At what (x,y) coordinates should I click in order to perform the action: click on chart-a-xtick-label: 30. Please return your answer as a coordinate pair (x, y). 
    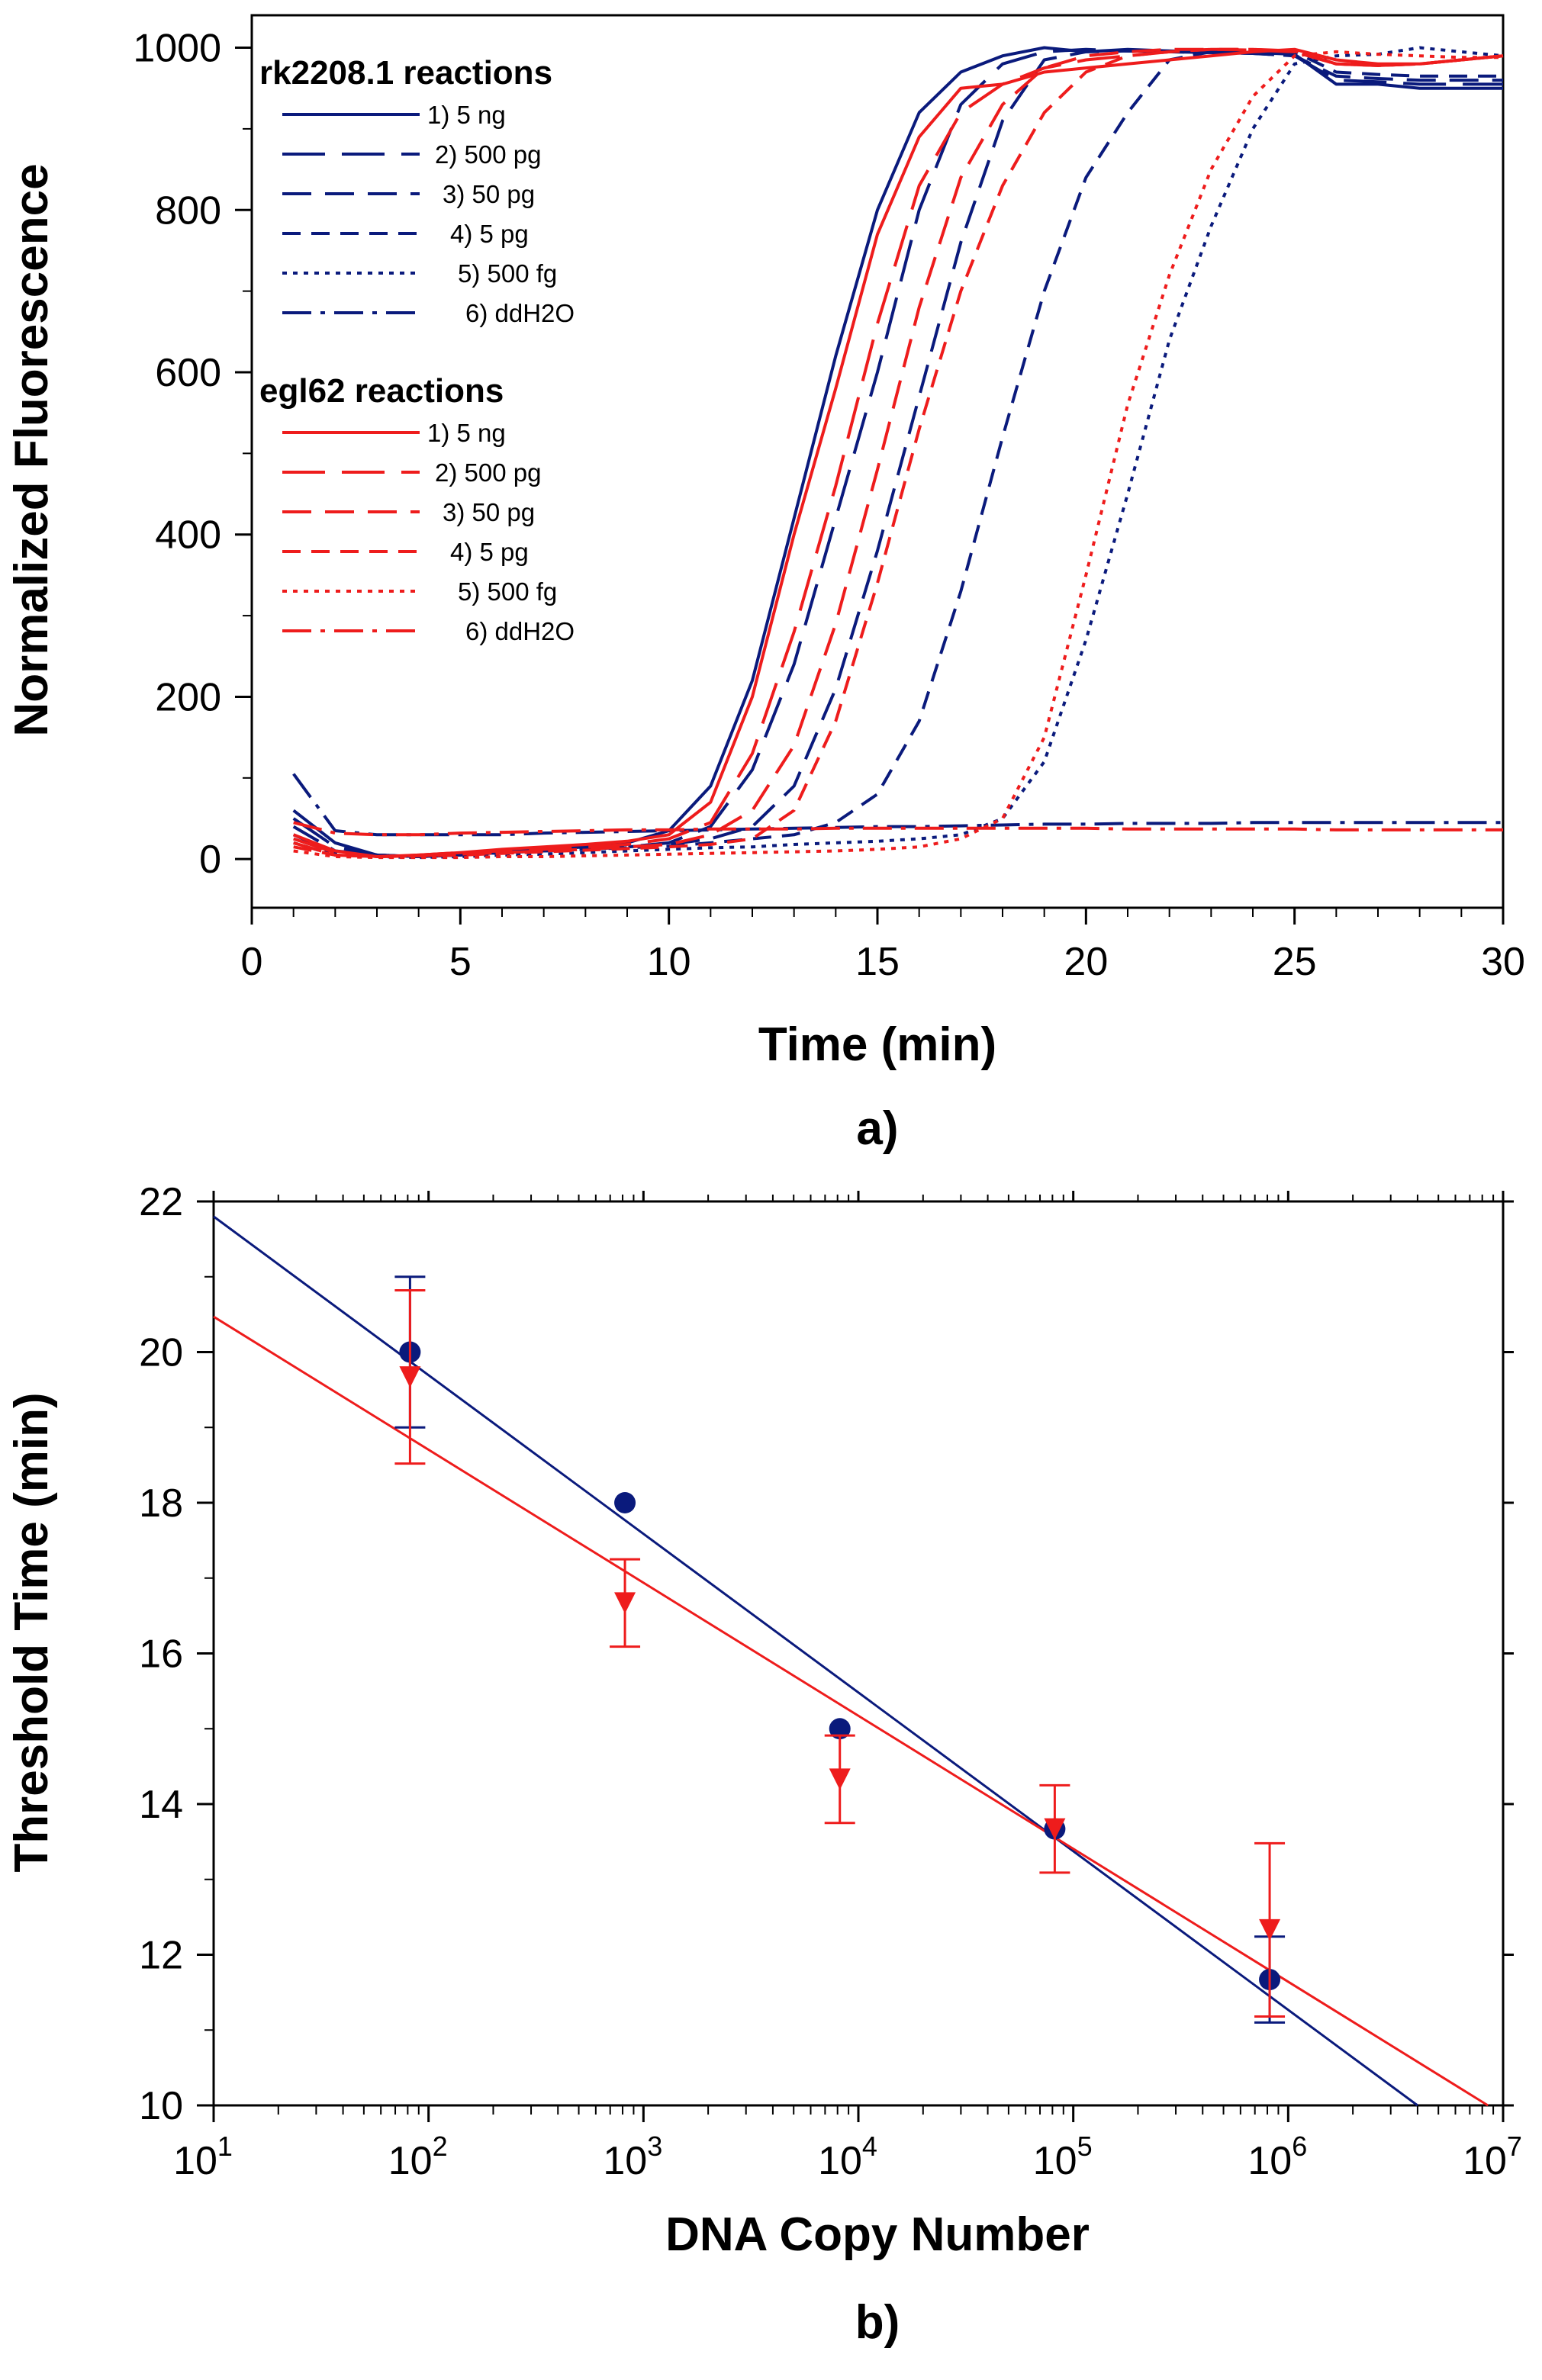
    Looking at the image, I should click on (1503, 962).